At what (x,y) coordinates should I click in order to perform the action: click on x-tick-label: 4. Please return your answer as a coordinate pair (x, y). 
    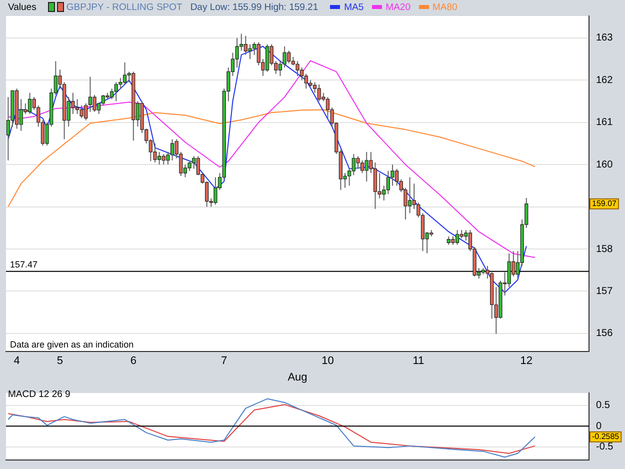
    Looking at the image, I should click on (17, 361).